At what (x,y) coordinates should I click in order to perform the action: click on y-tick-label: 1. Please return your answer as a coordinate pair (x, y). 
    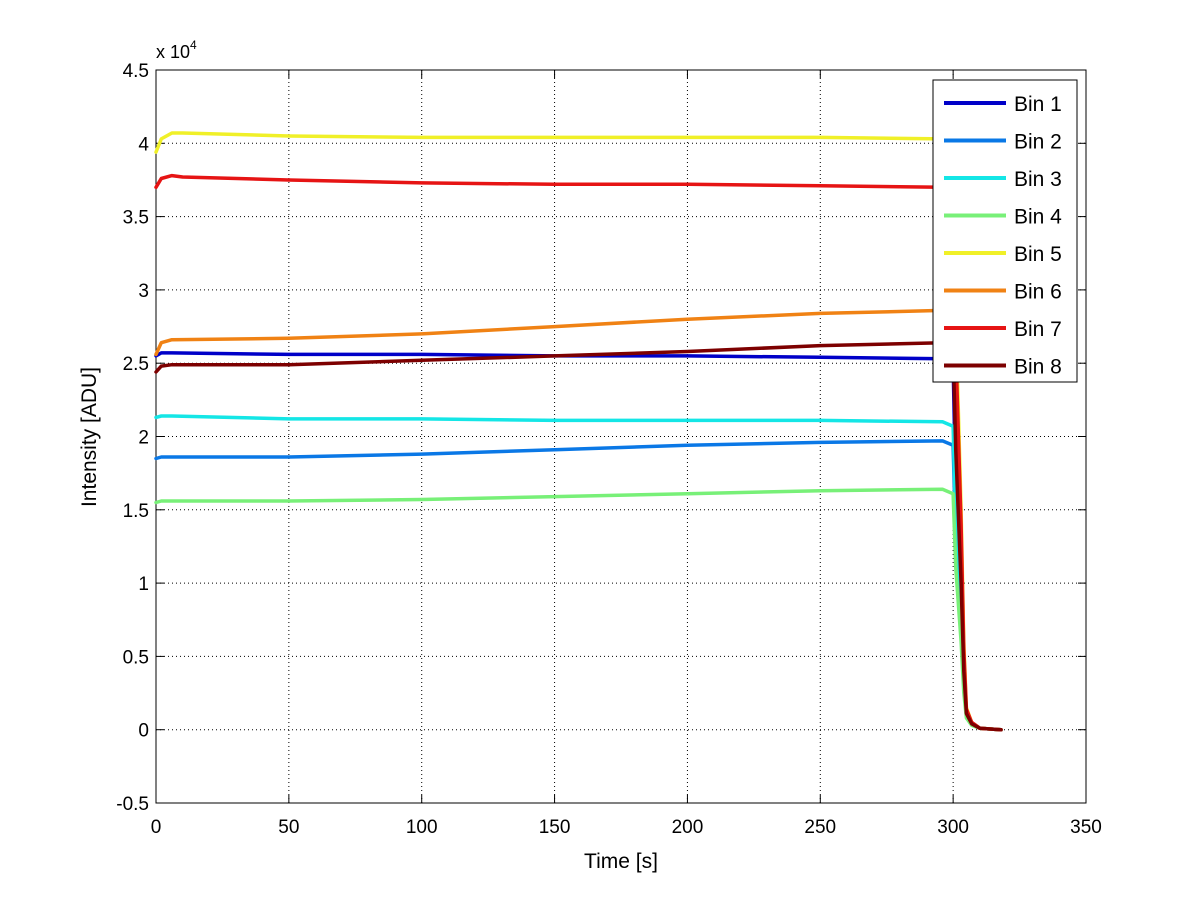
    Looking at the image, I should click on (143, 584).